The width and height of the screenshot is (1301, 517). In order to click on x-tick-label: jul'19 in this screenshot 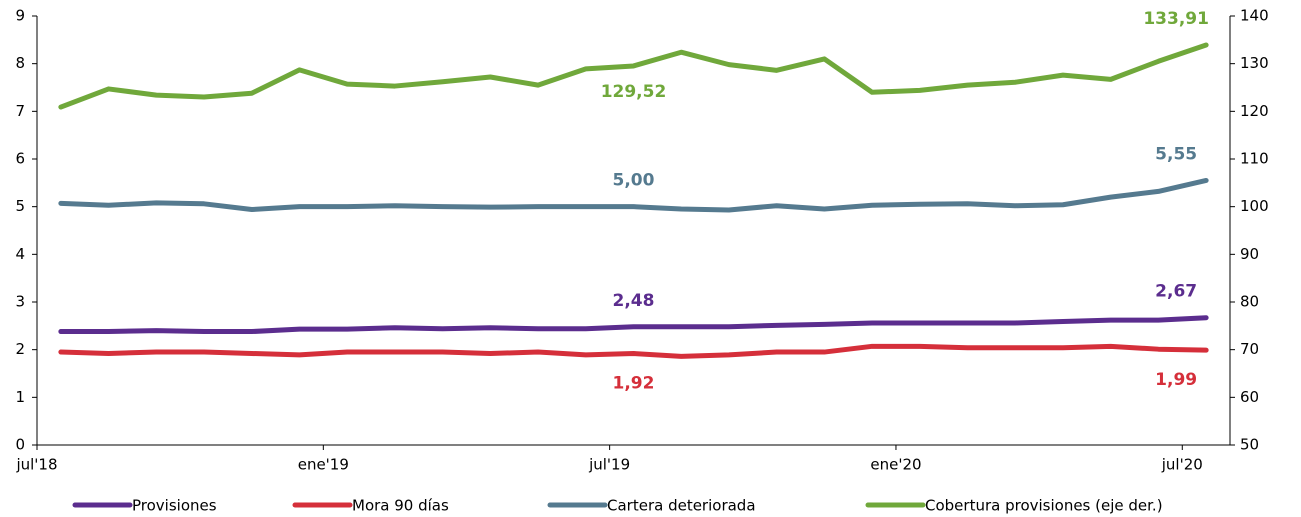, I will do `click(609, 465)`.